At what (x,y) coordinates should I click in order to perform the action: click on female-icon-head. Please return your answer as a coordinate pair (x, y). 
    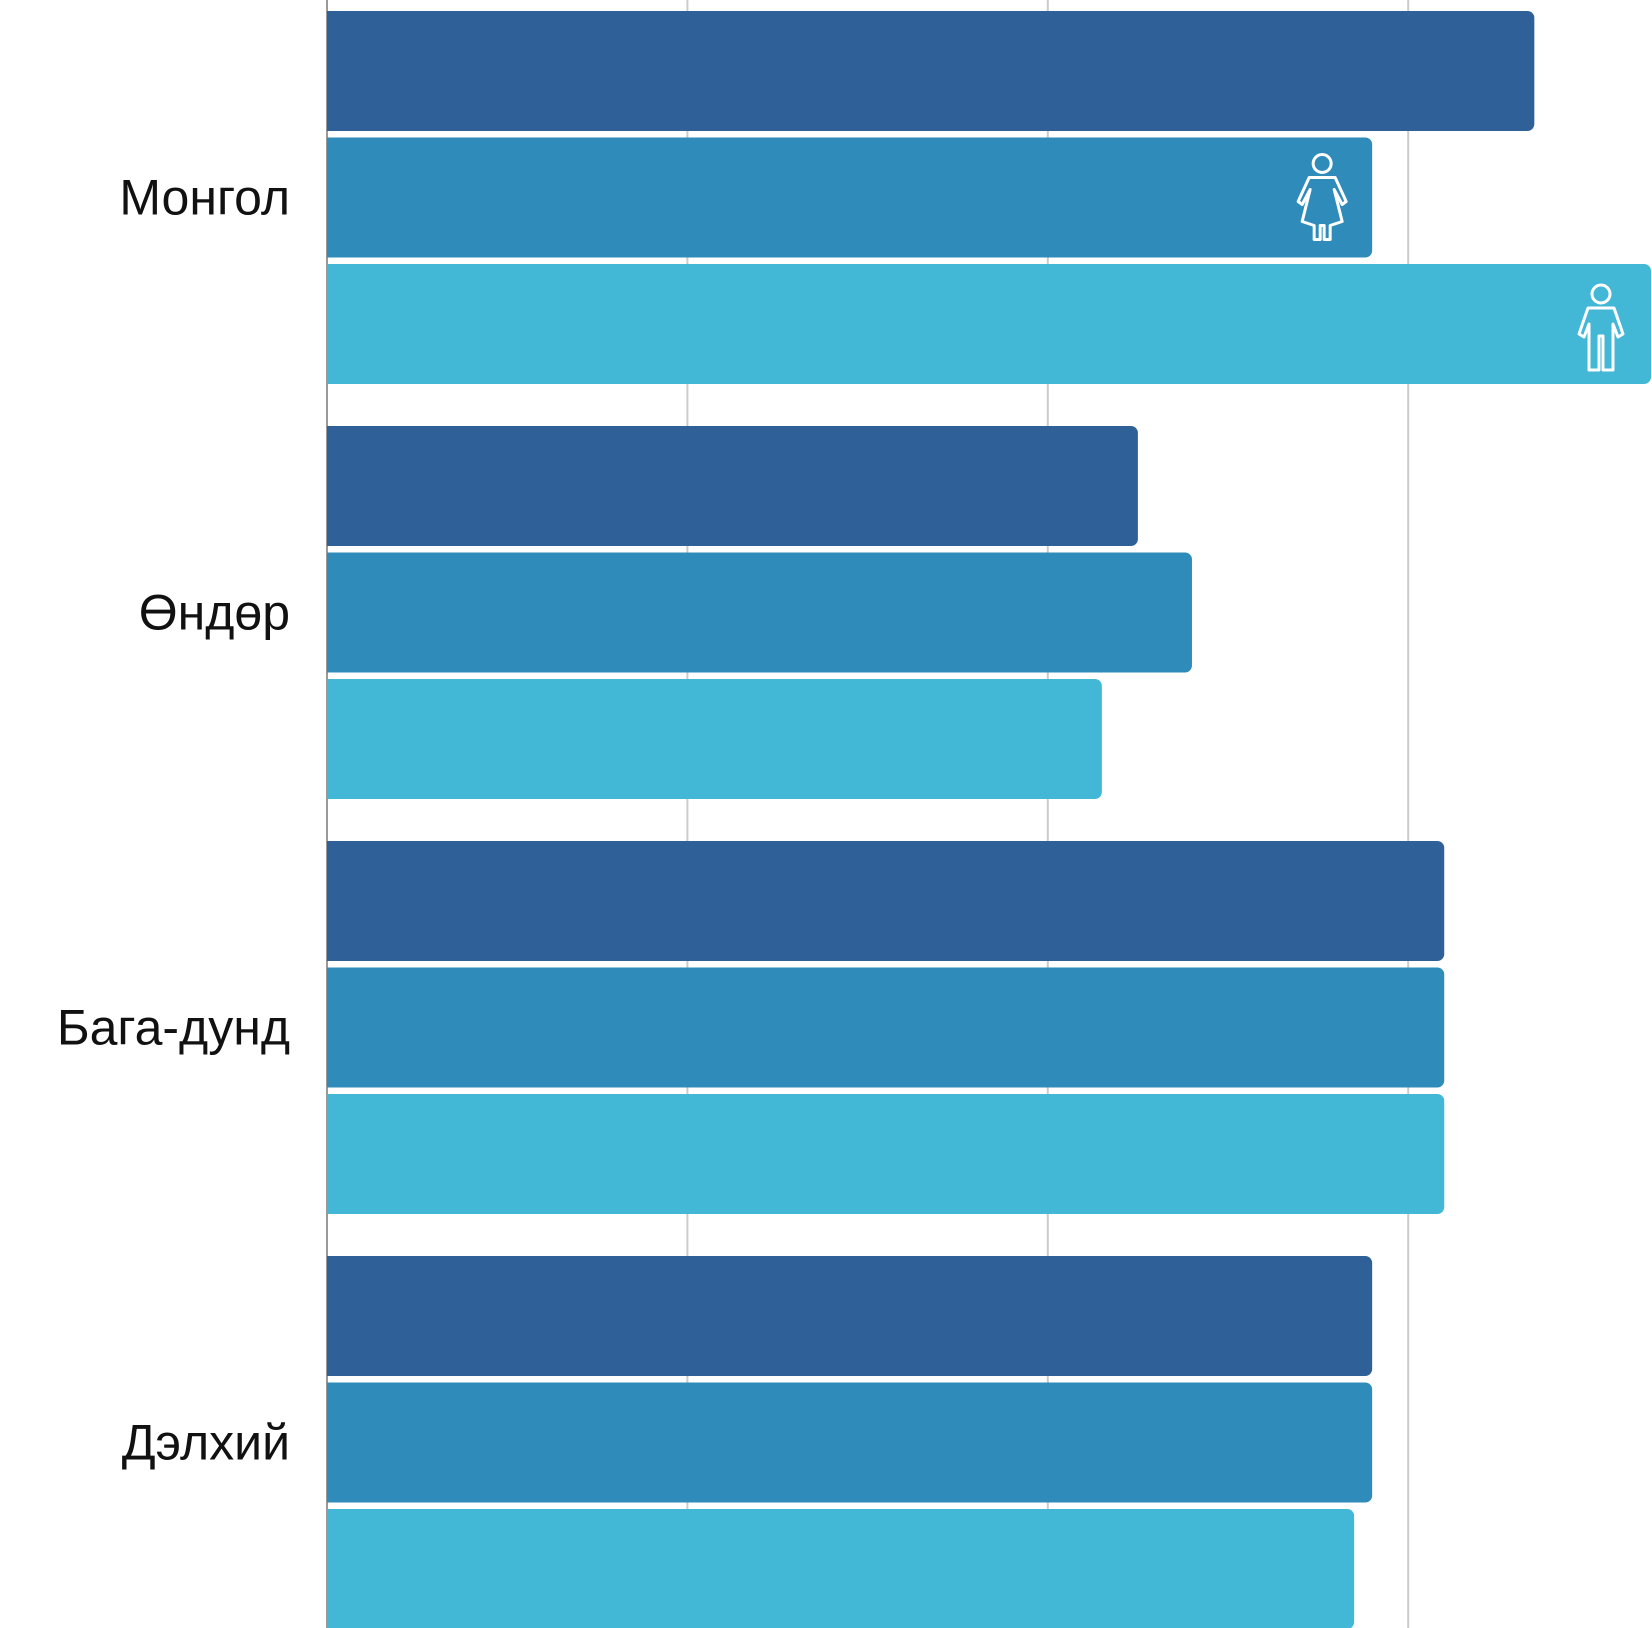
    Looking at the image, I should click on (1322, 163).